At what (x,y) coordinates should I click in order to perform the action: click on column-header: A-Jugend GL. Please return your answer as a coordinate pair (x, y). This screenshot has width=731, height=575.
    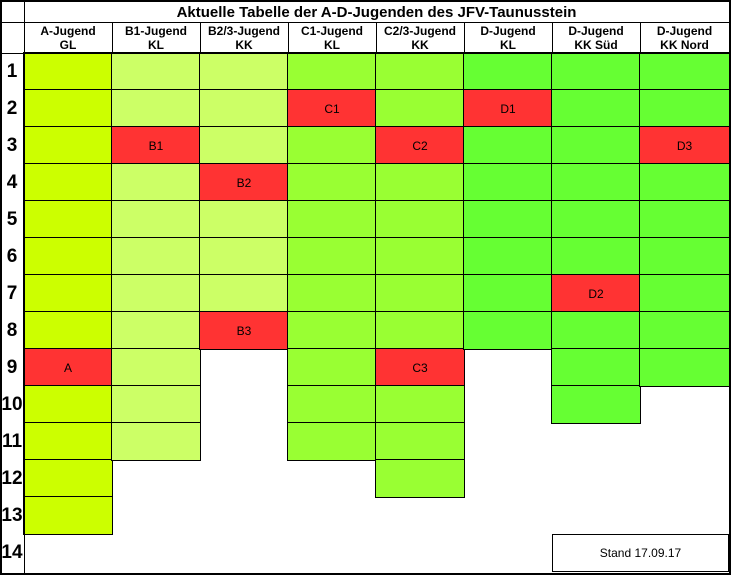
    Looking at the image, I should click on (68, 37).